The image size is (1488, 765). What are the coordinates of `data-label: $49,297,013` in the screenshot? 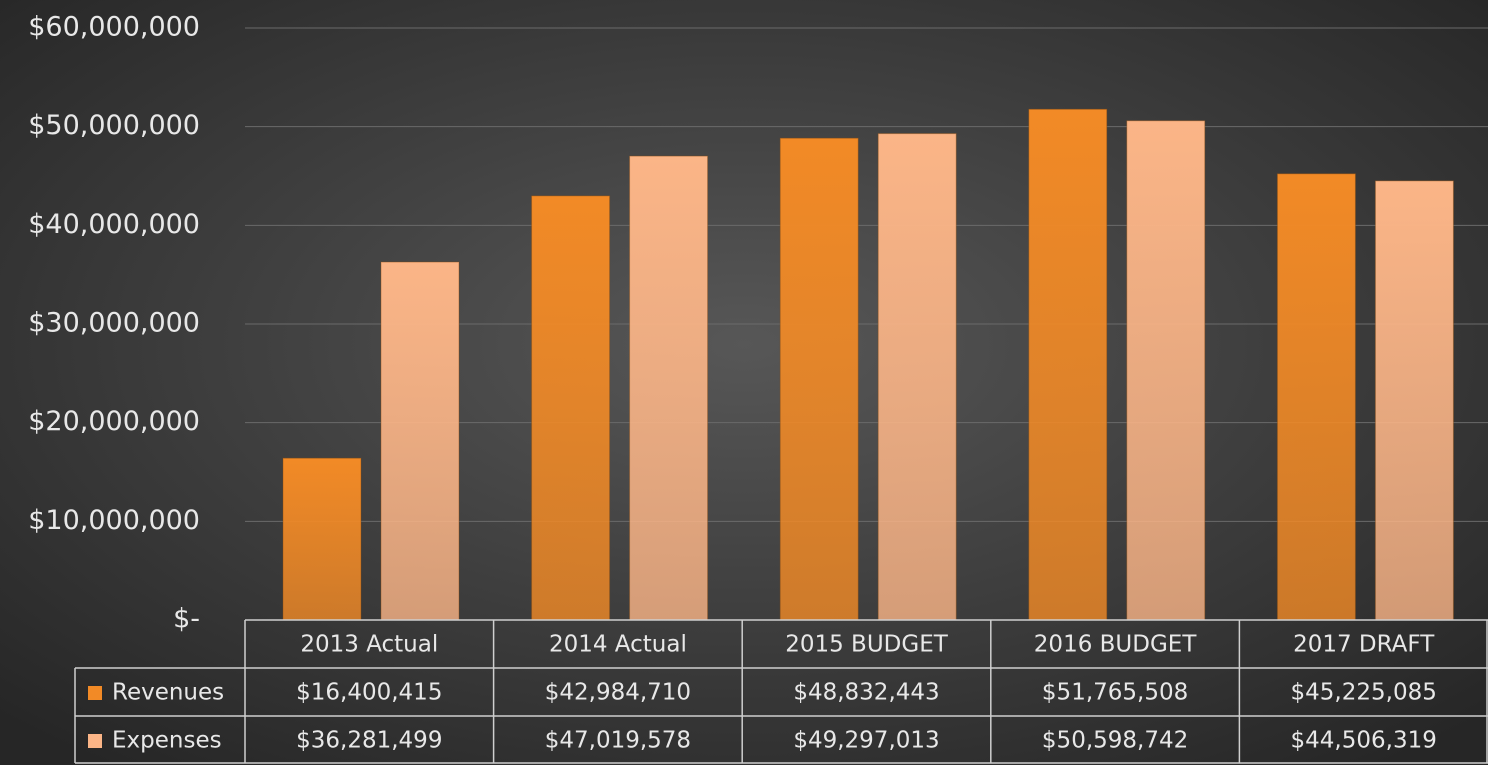 It's located at (866, 741).